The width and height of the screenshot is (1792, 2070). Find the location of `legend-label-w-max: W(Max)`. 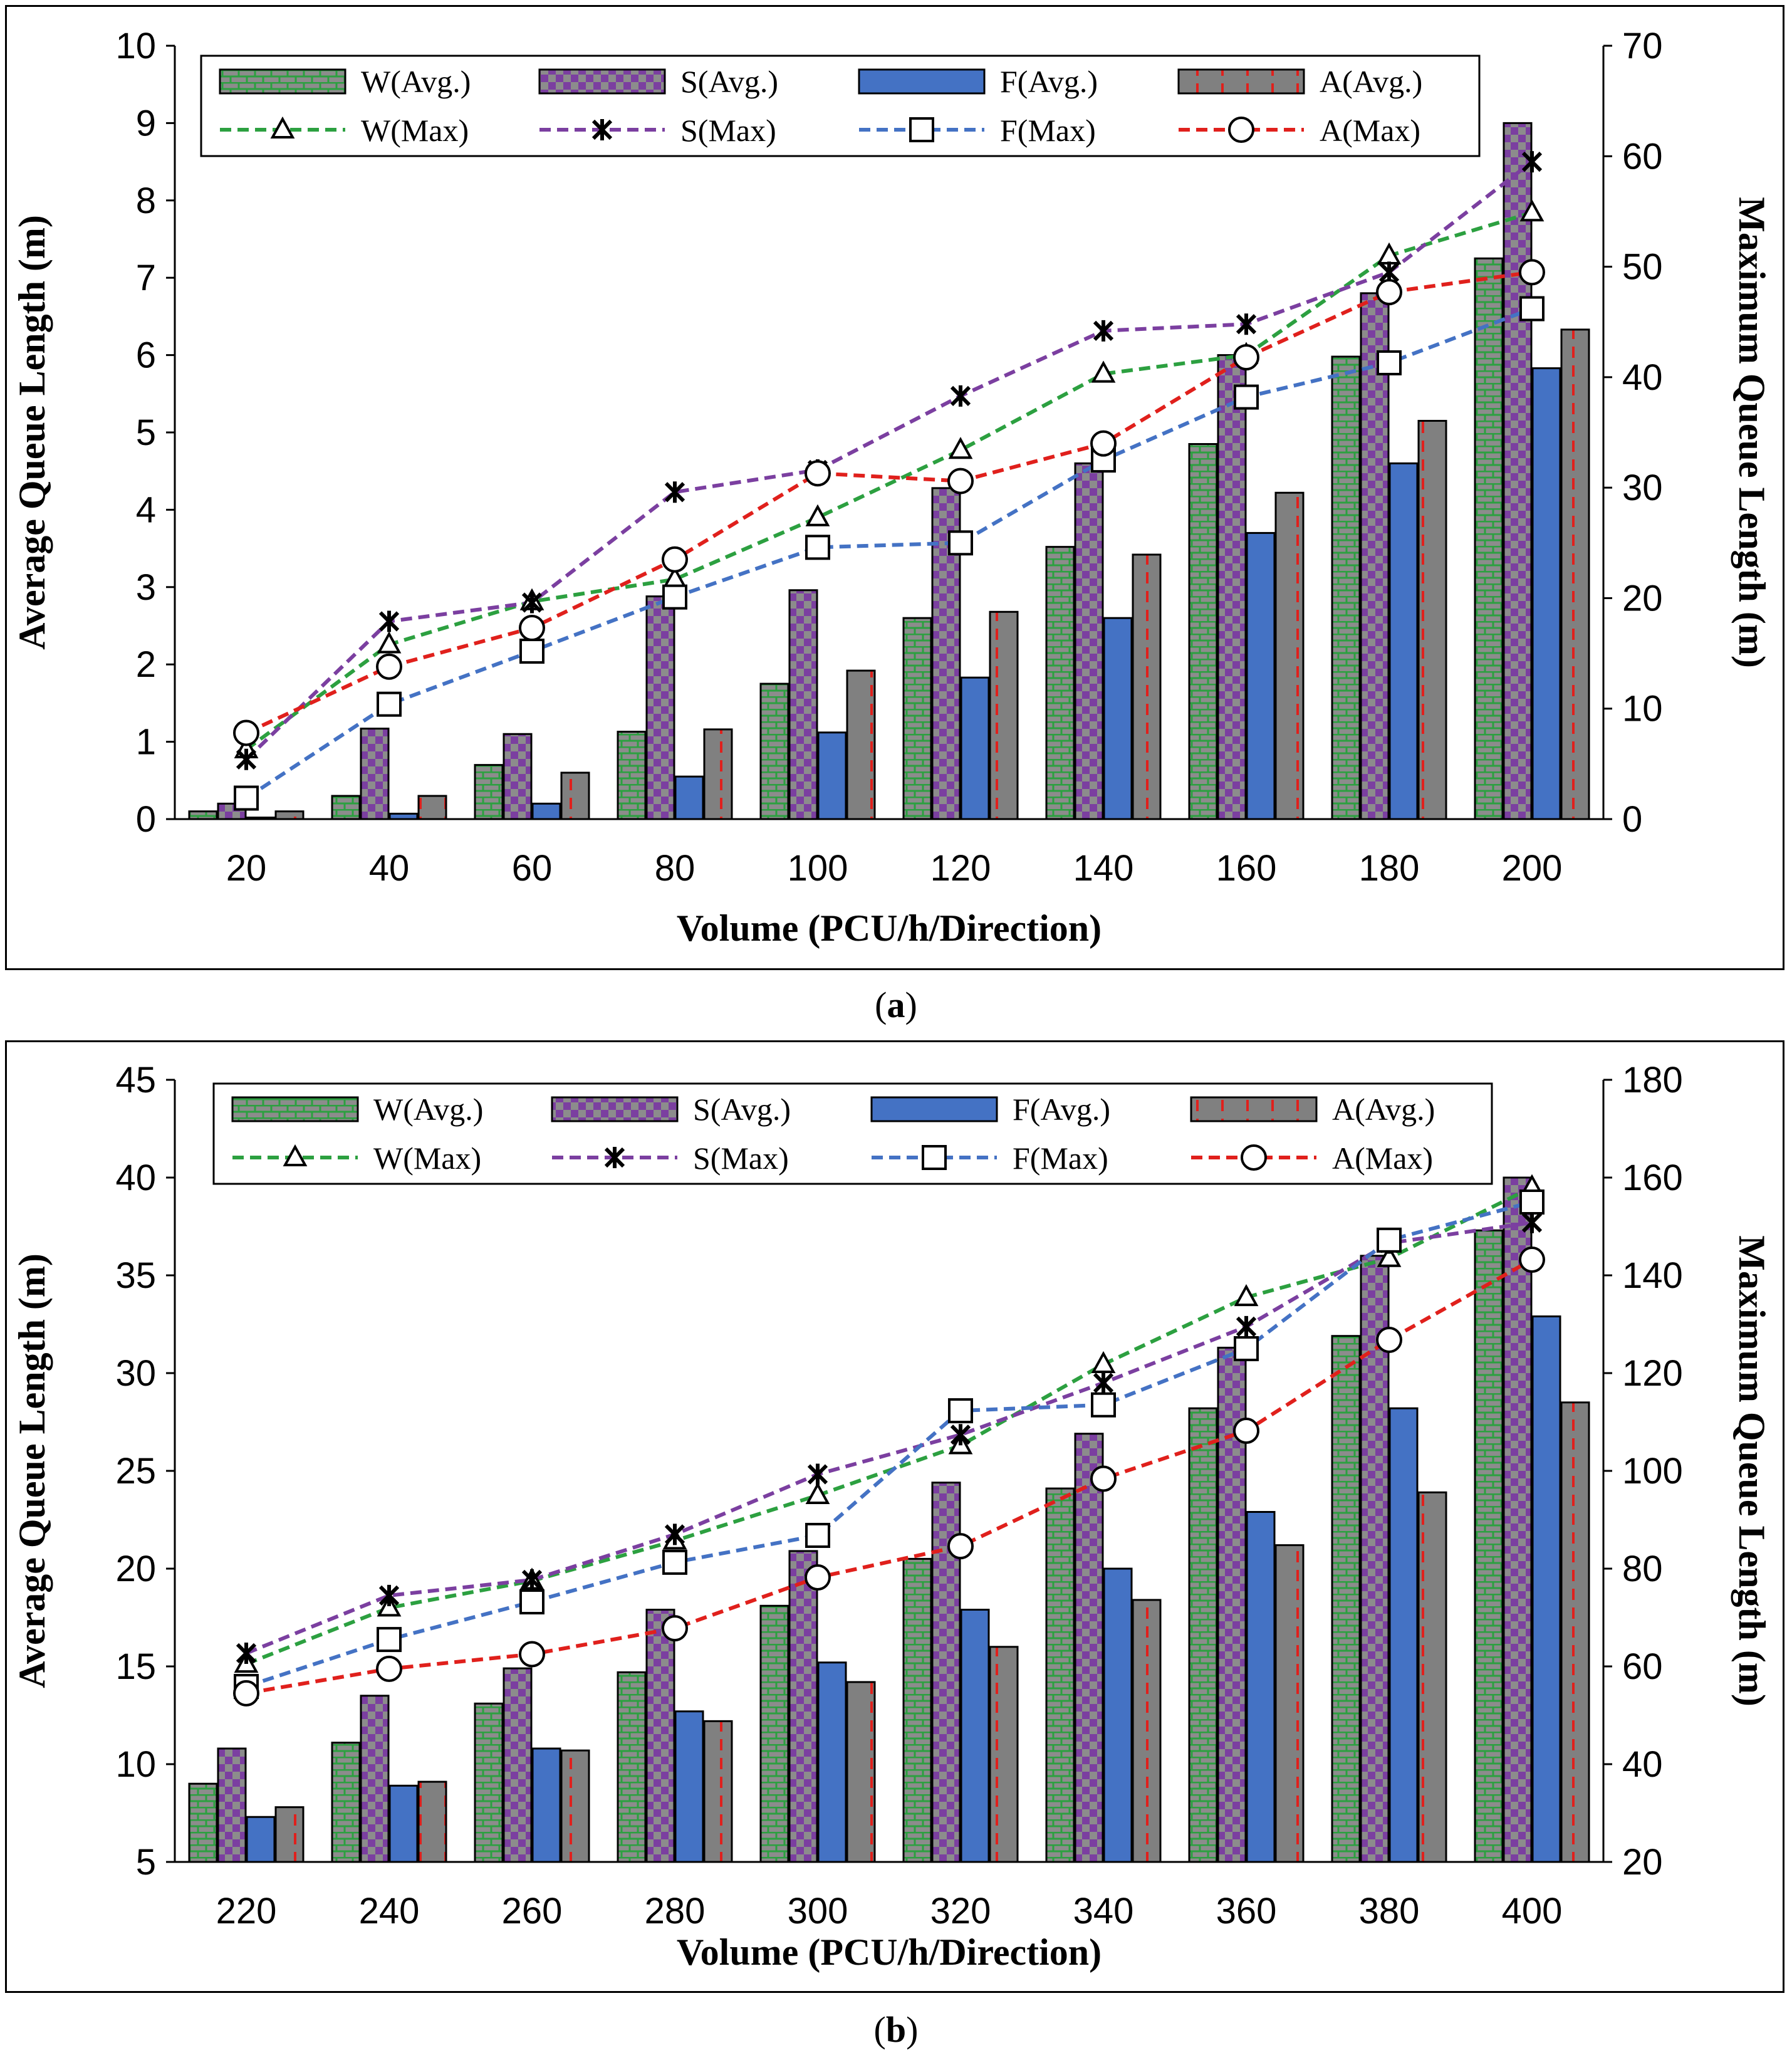

legend-label-w-max: W(Max) is located at coordinates (427, 1158).